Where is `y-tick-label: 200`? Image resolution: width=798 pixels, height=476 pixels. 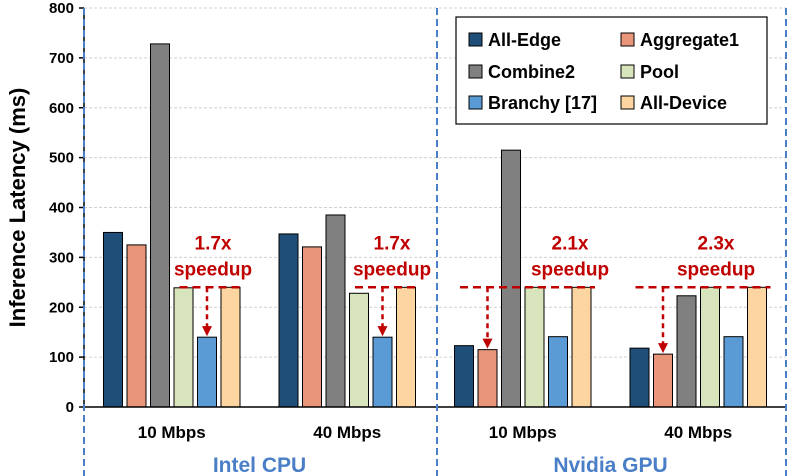 y-tick-label: 200 is located at coordinates (61, 307).